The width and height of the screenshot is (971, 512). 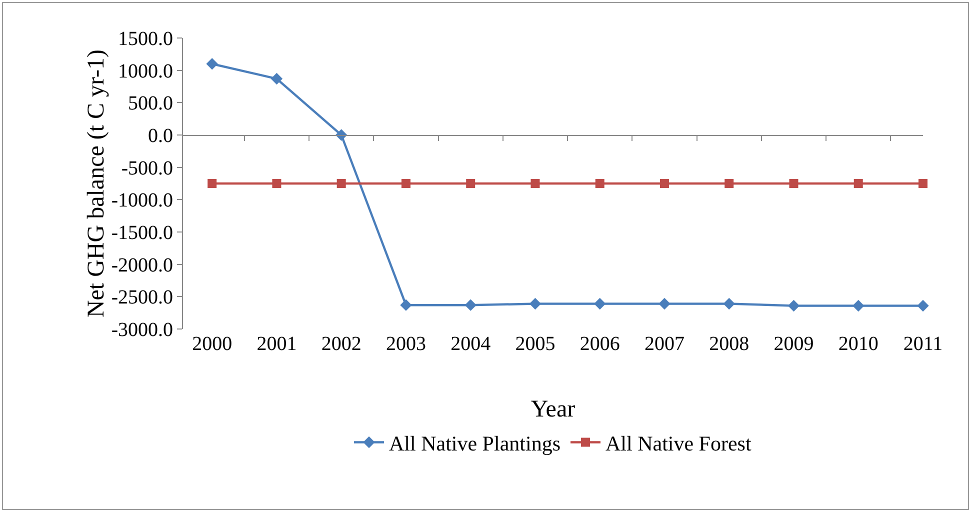 What do you see at coordinates (470, 344) in the screenshot?
I see `x-tick-label: 2004` at bounding box center [470, 344].